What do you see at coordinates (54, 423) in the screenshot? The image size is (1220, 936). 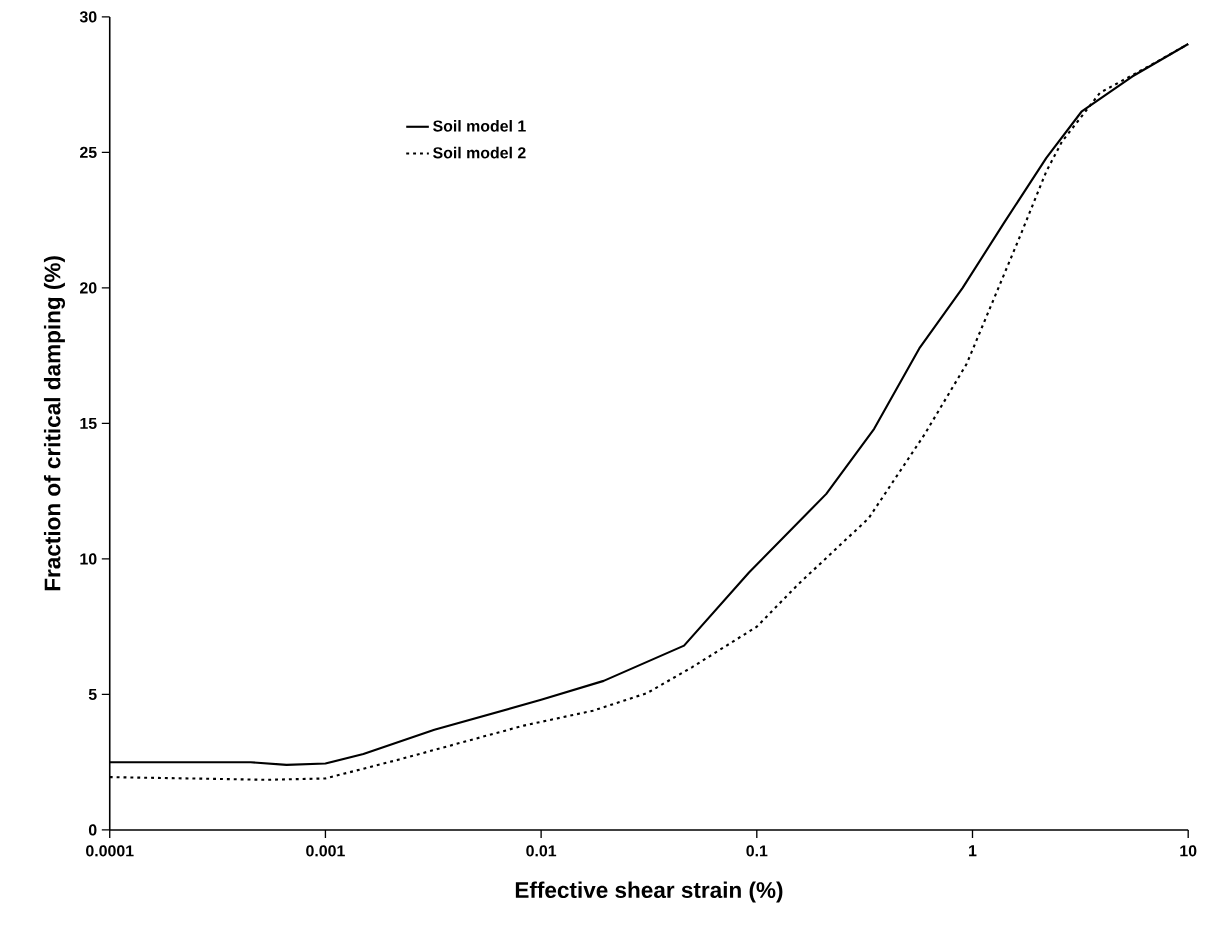 I see `y-axis-title: Fraction of critical damping (%)` at bounding box center [54, 423].